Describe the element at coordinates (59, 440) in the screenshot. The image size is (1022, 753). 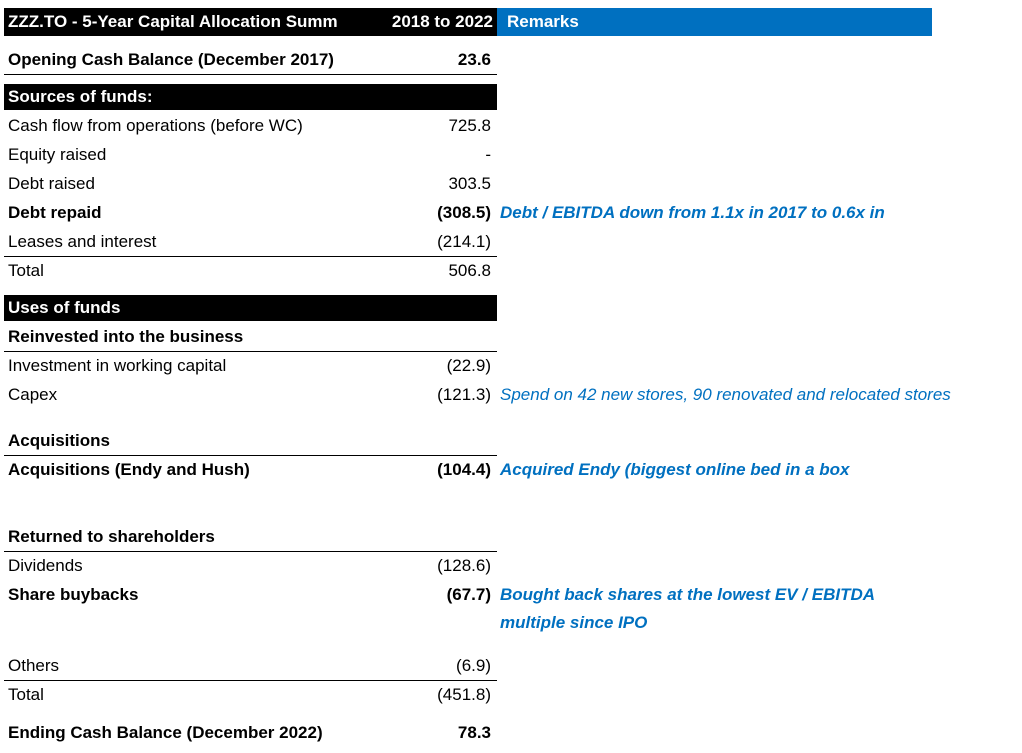
I see `subheader-label: Acquisitions` at that location.